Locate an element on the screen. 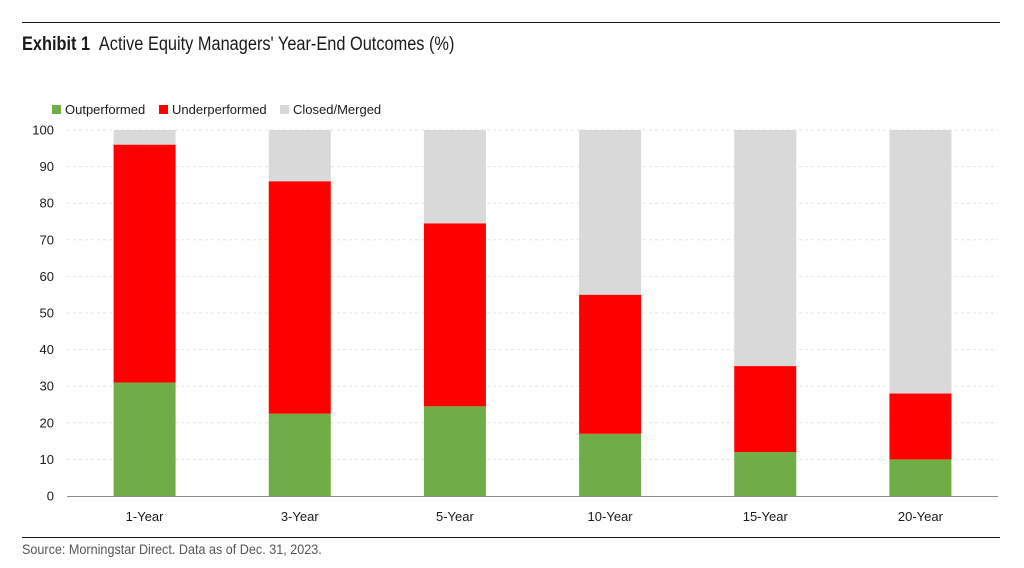  top-rule is located at coordinates (511, 22).